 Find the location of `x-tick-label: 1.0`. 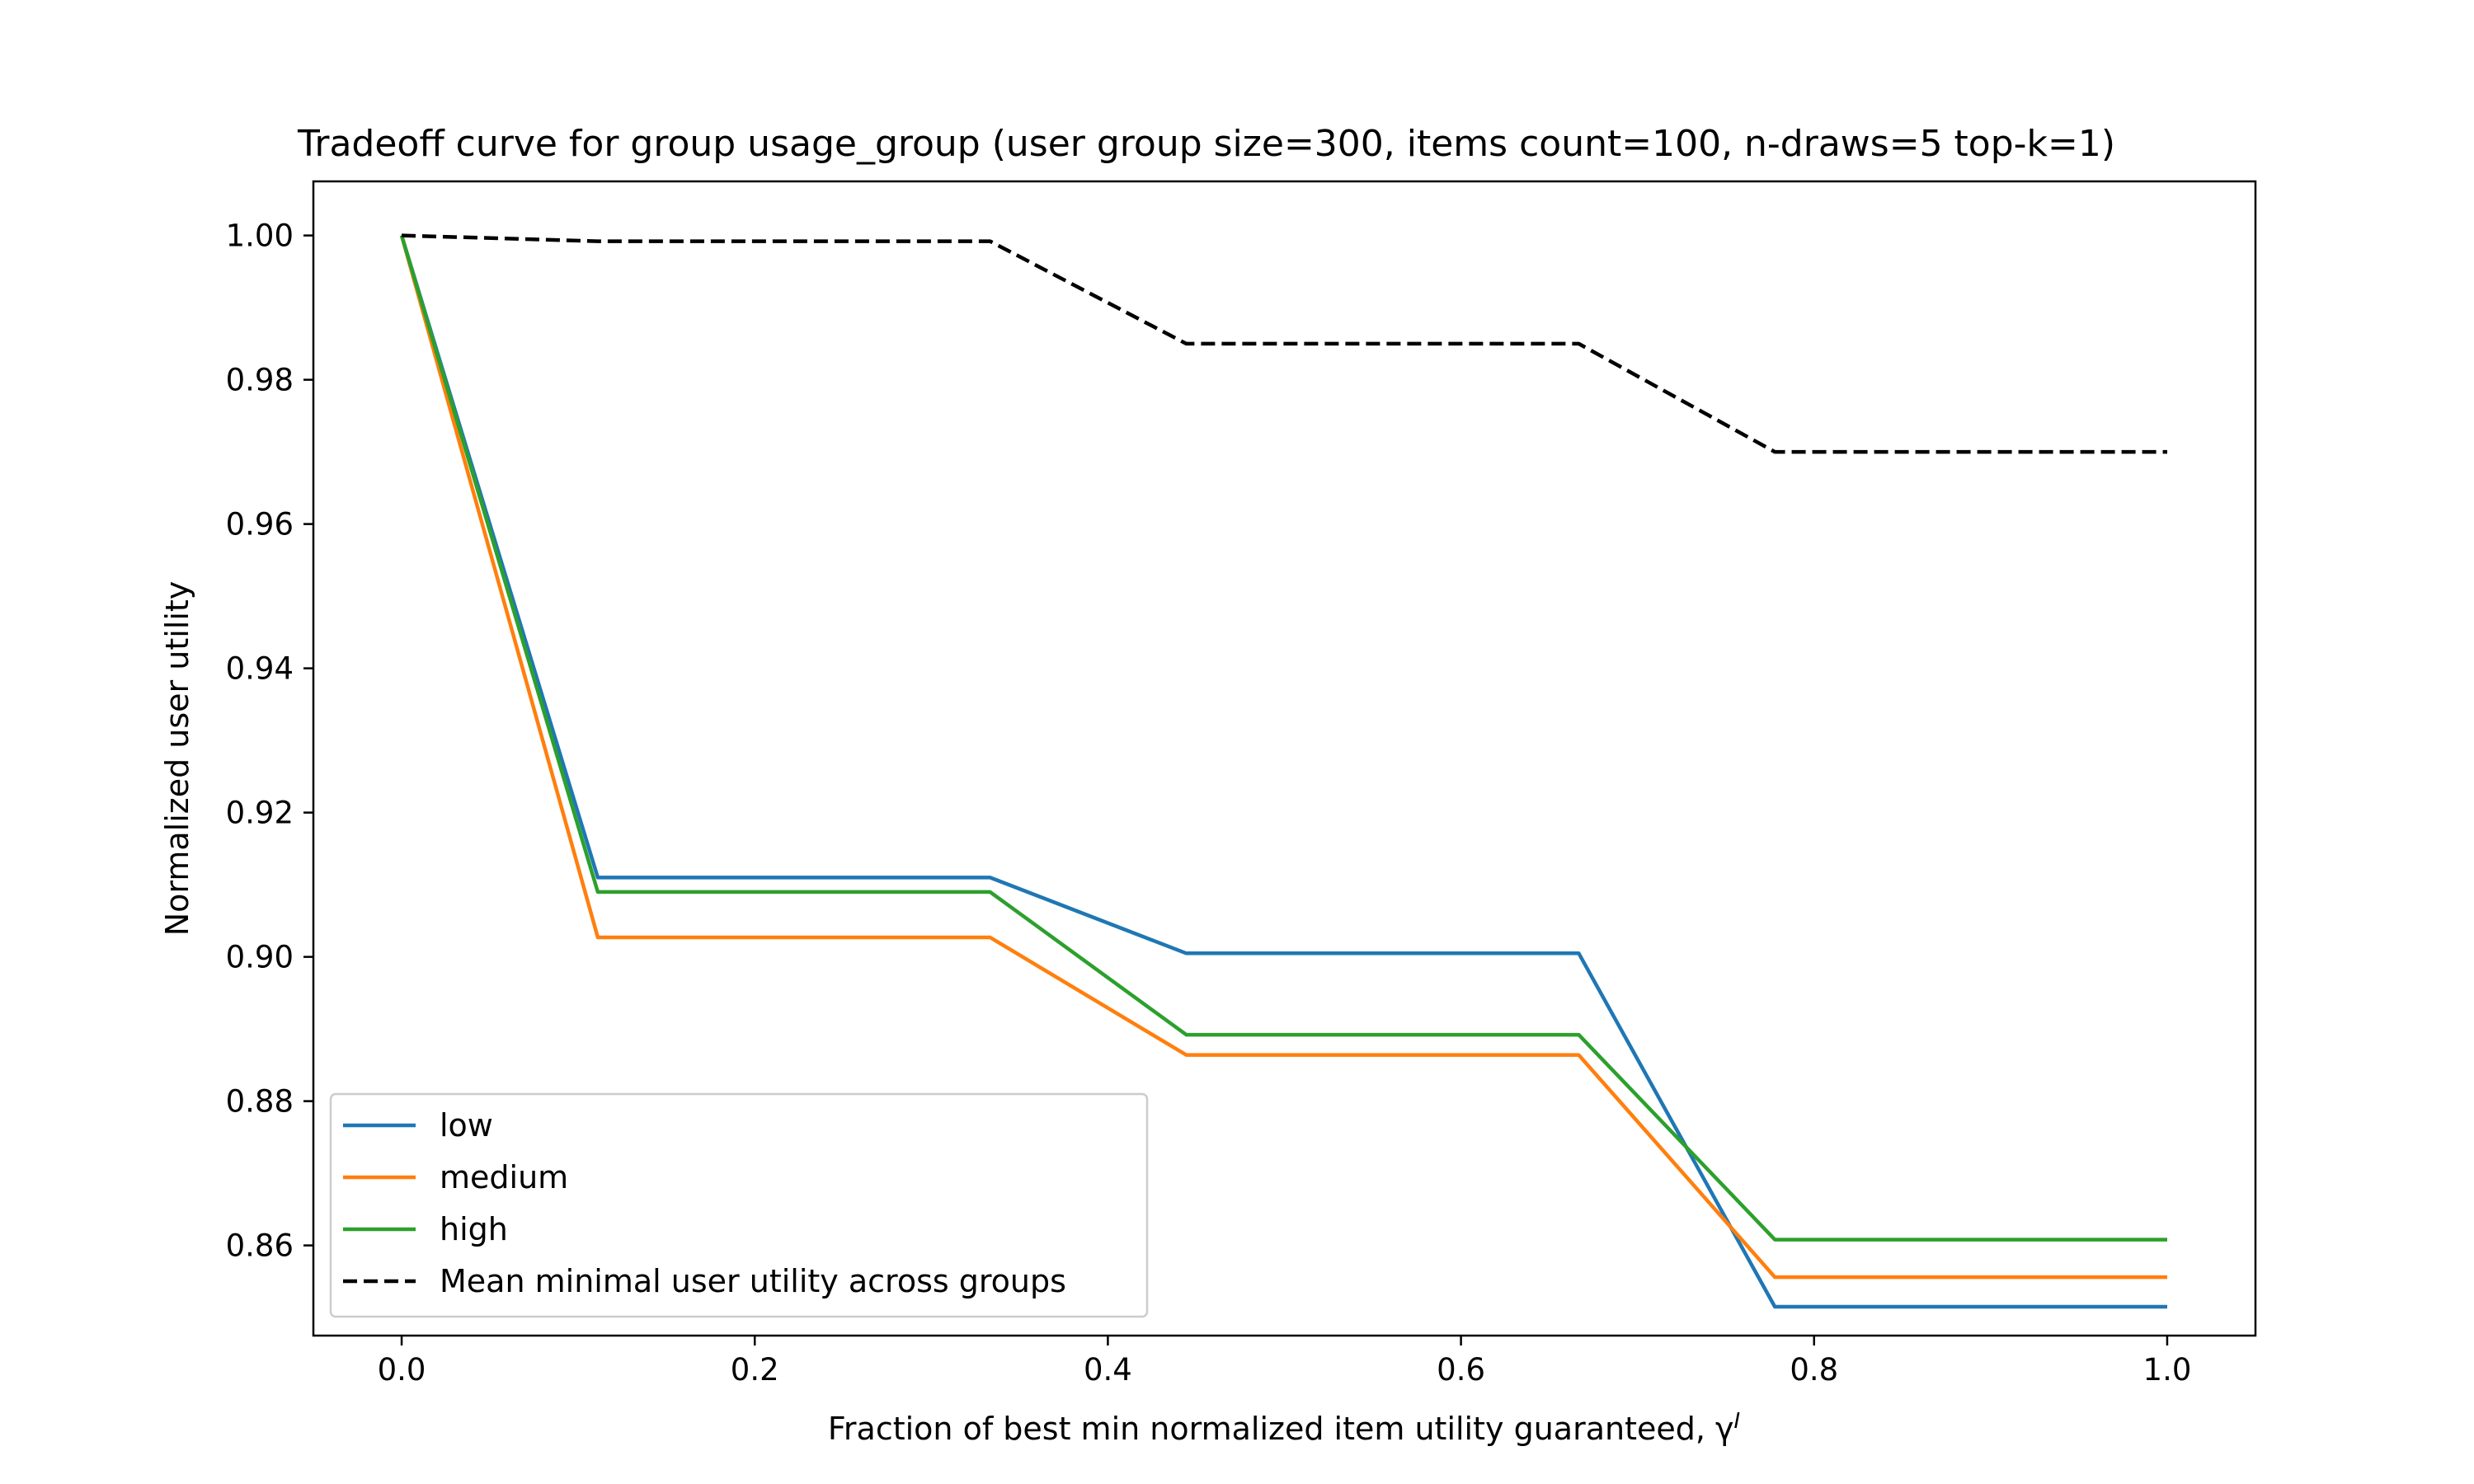

x-tick-label: 1.0 is located at coordinates (2167, 1370).